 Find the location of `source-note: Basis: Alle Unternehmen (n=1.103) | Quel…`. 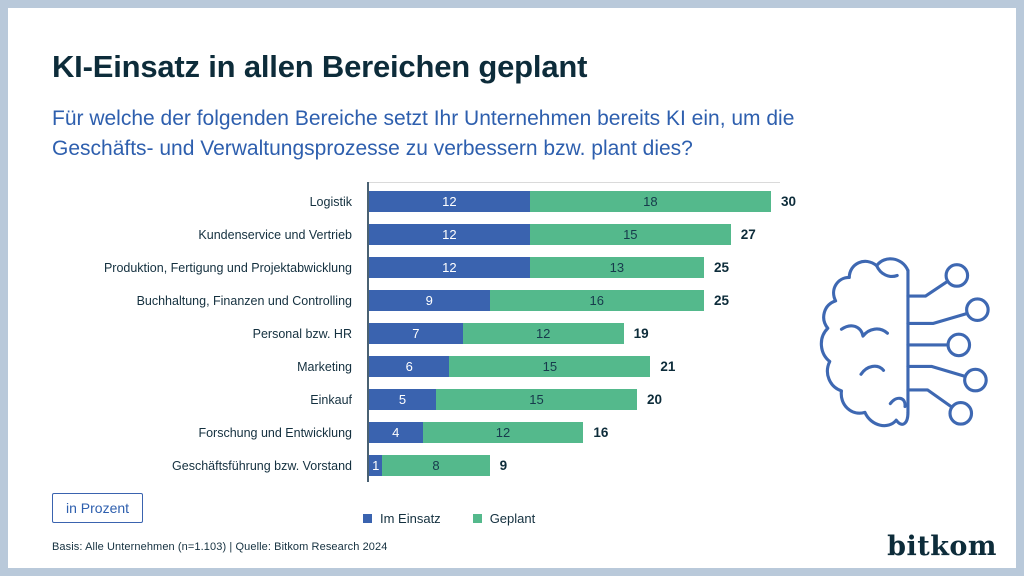

source-note: Basis: Alle Unternehmen (n=1.103) | Quel… is located at coordinates (220, 547).